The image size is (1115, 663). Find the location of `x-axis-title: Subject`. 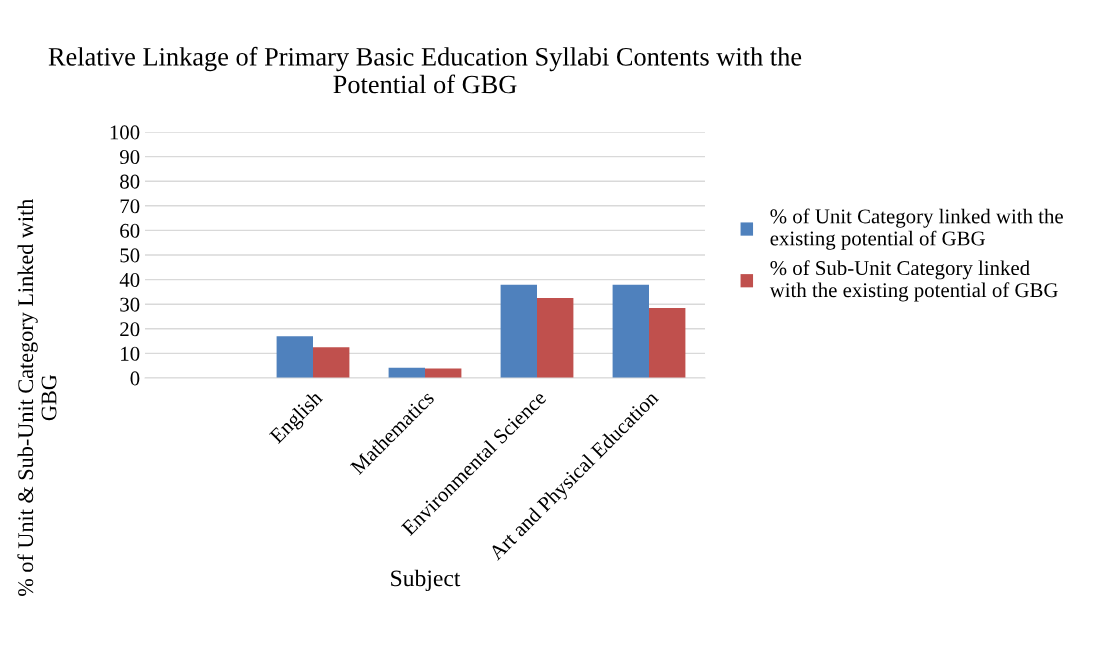

x-axis-title: Subject is located at coordinates (426, 580).